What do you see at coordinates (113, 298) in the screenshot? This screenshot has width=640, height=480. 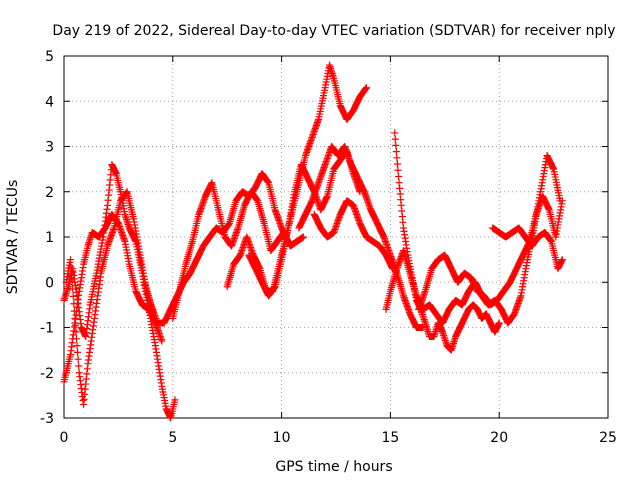 I see `series-sat-b` at bounding box center [113, 298].